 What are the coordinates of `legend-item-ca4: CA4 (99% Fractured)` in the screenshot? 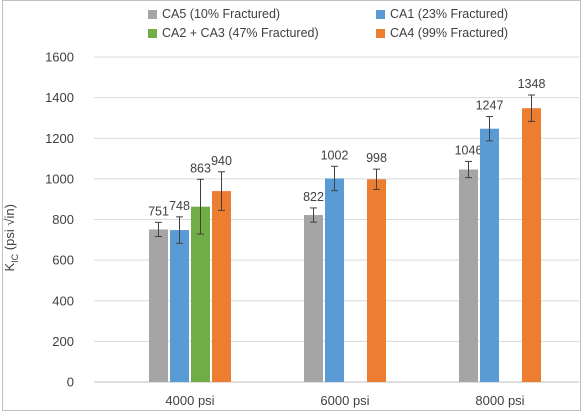 It's located at (442, 33).